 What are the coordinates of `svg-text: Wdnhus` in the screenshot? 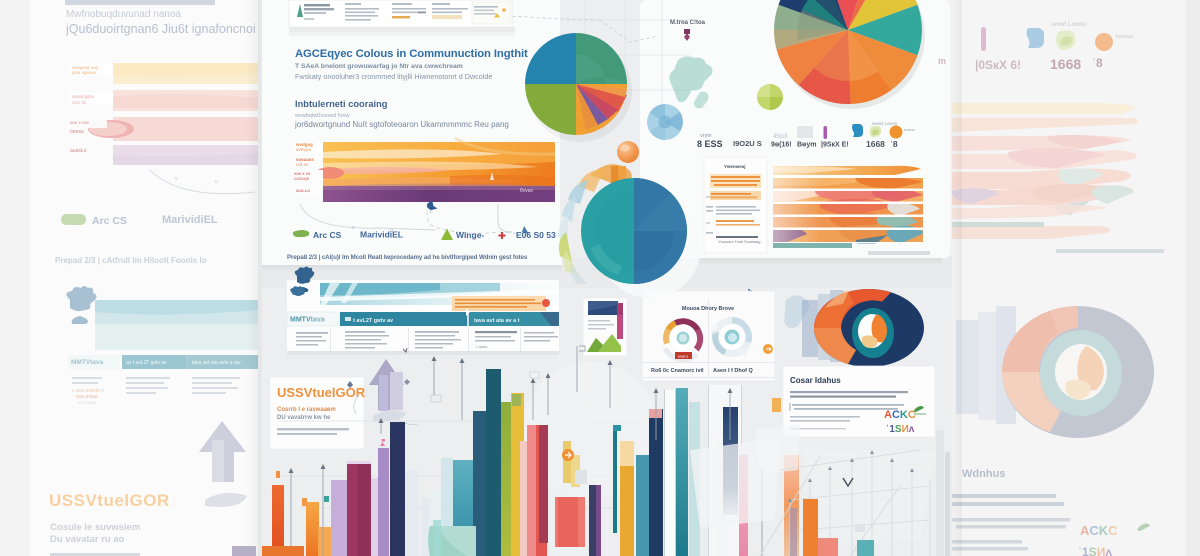 It's located at (983, 474).